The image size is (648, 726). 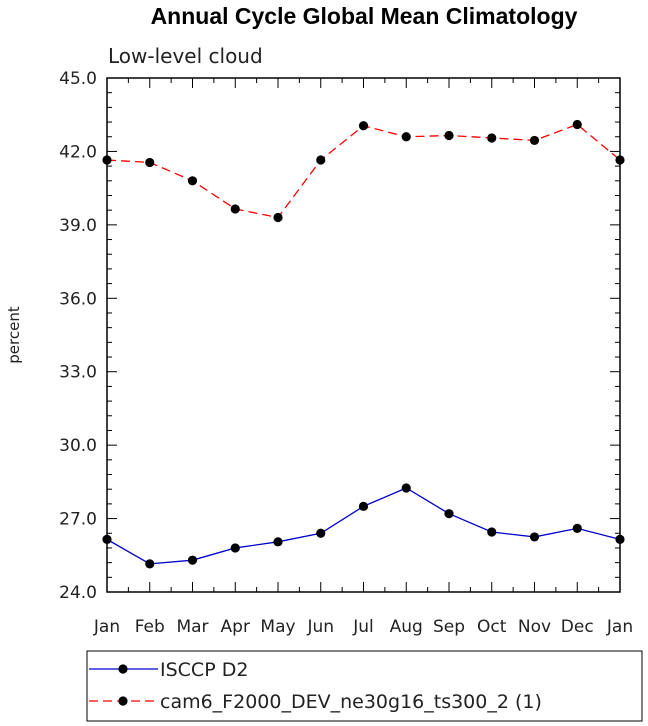 What do you see at coordinates (150, 627) in the screenshot?
I see `x-tick-label: Feb` at bounding box center [150, 627].